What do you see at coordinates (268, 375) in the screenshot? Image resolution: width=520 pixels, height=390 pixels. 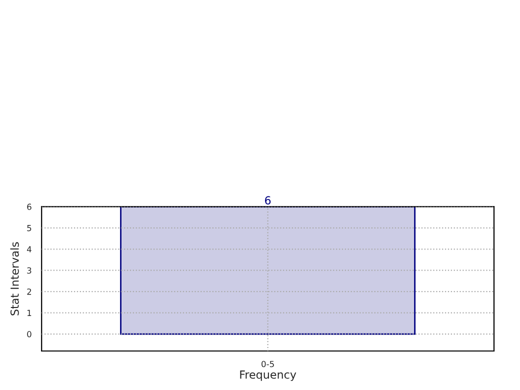 I see `x-axis-title: Frequency` at bounding box center [268, 375].